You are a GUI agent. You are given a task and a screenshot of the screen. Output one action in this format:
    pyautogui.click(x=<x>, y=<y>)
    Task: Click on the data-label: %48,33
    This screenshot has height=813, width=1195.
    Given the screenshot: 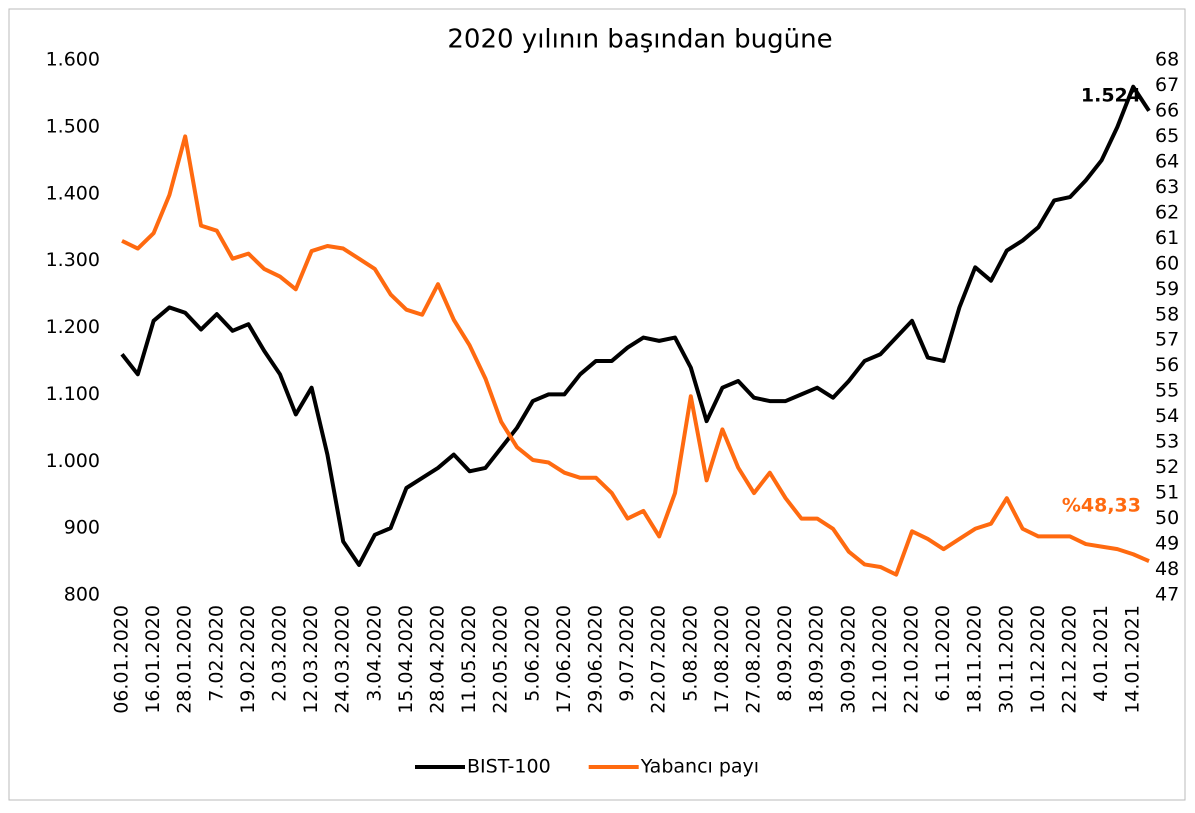 What is the action you would take?
    pyautogui.click(x=1101, y=506)
    